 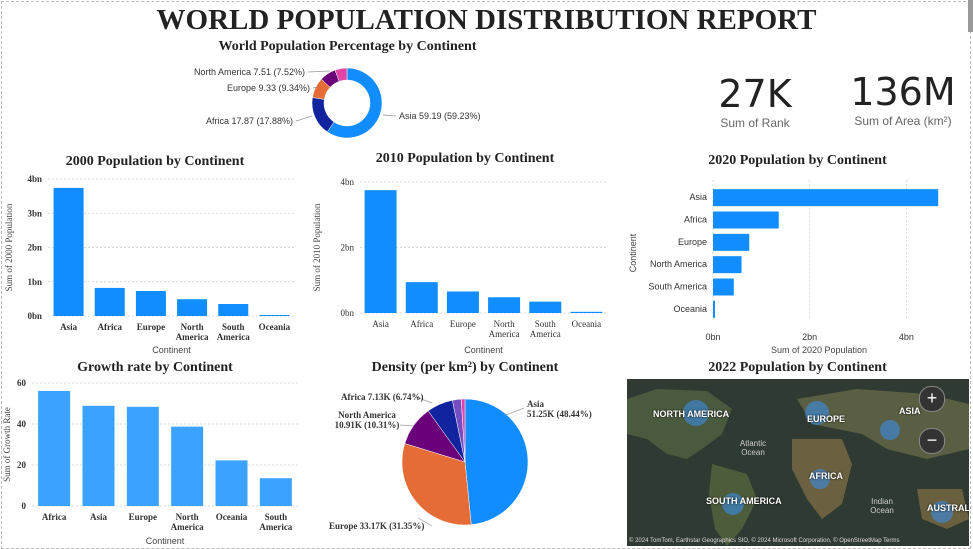 I want to click on pie-data-label: Asia 51.25K (48.44%), so click(x=559, y=409).